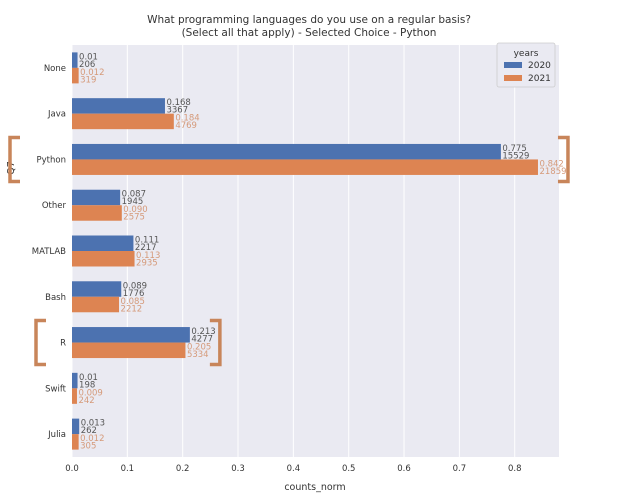  What do you see at coordinates (186, 126) in the screenshot?
I see `count-label: 4769` at bounding box center [186, 126].